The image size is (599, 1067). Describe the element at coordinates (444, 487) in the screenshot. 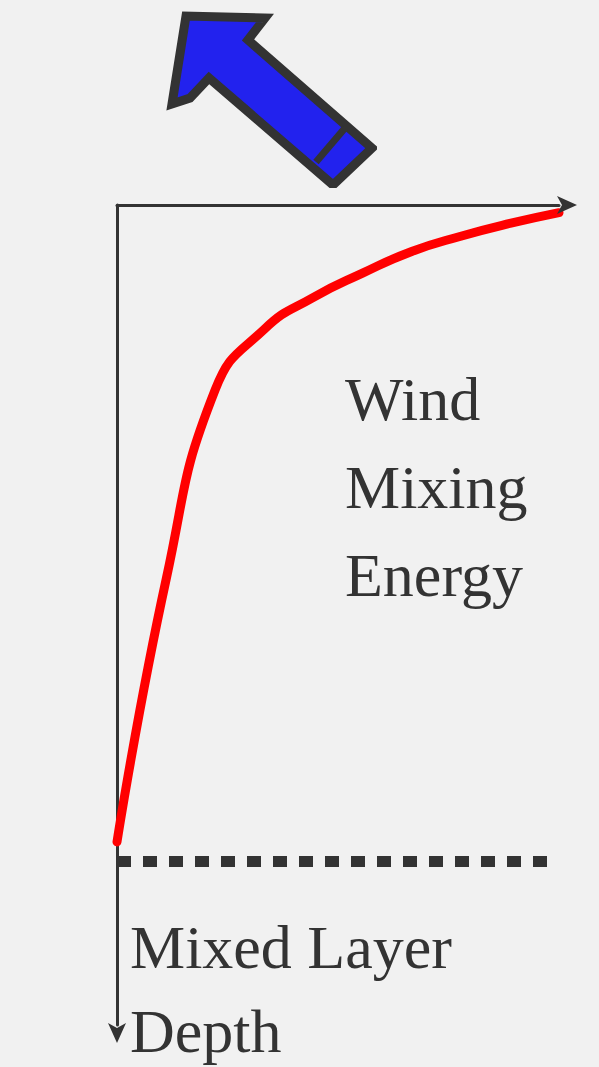

I see `annotation: Wind Mixing Energy` at that location.